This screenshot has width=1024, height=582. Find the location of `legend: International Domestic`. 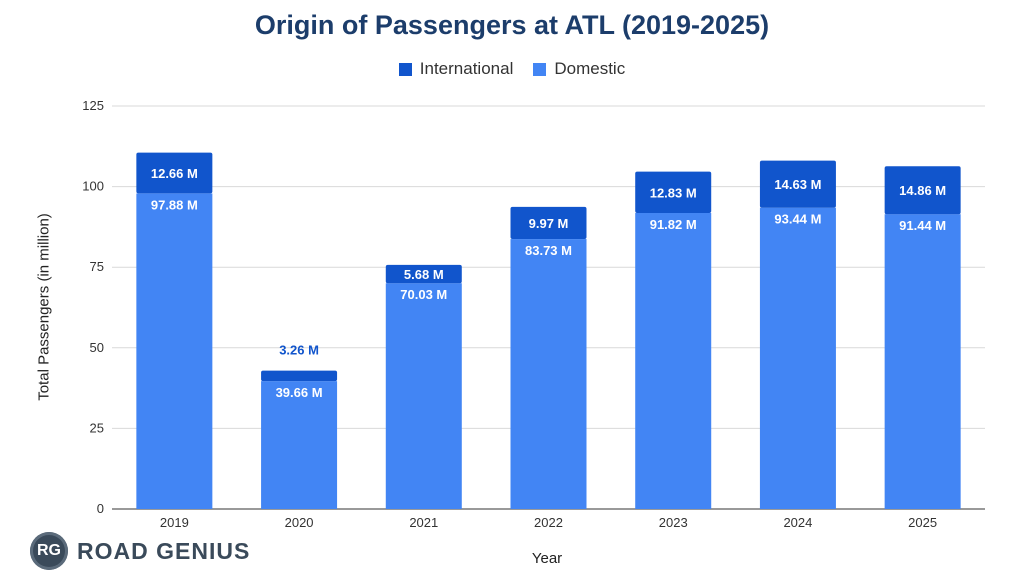

legend: International Domestic is located at coordinates (512, 69).